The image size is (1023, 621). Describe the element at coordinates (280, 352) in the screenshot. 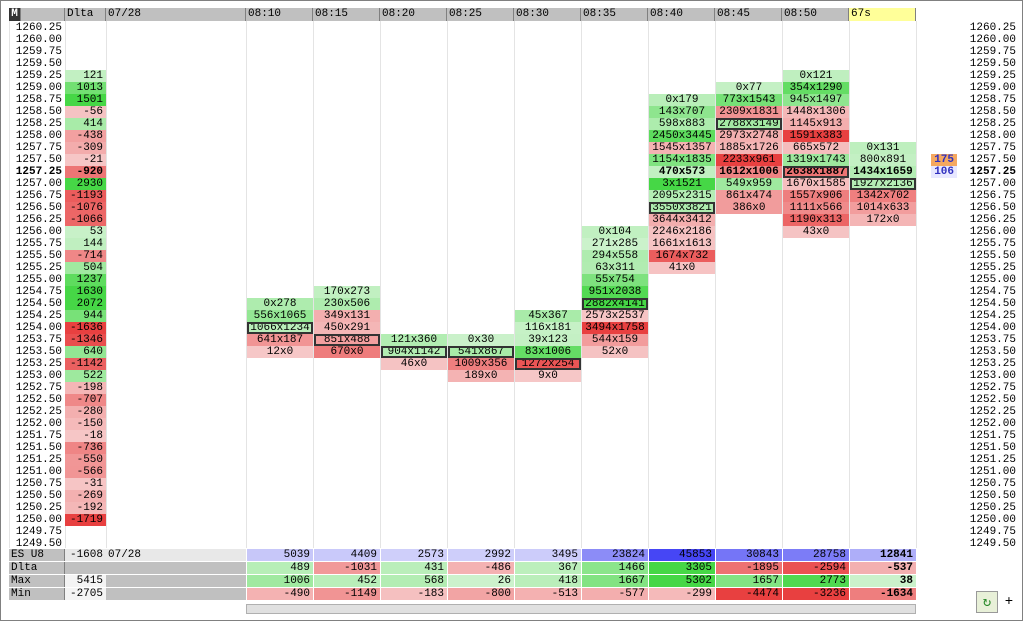

I see `footprint-cell: 12x0` at that location.